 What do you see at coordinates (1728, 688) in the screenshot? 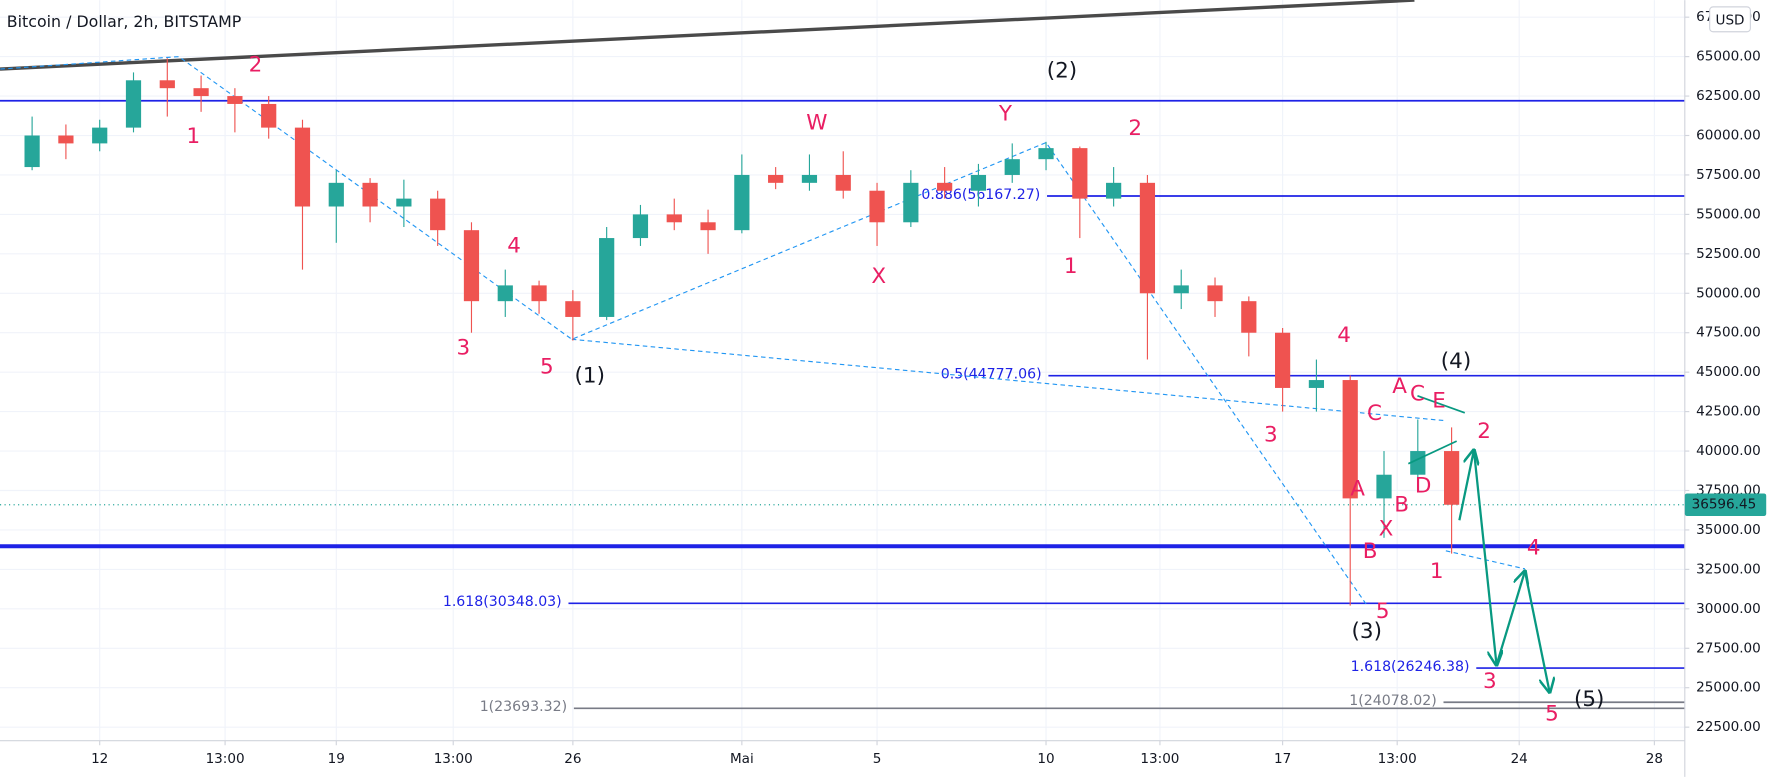
I see `y-tick-label: 25000.00` at bounding box center [1728, 688].